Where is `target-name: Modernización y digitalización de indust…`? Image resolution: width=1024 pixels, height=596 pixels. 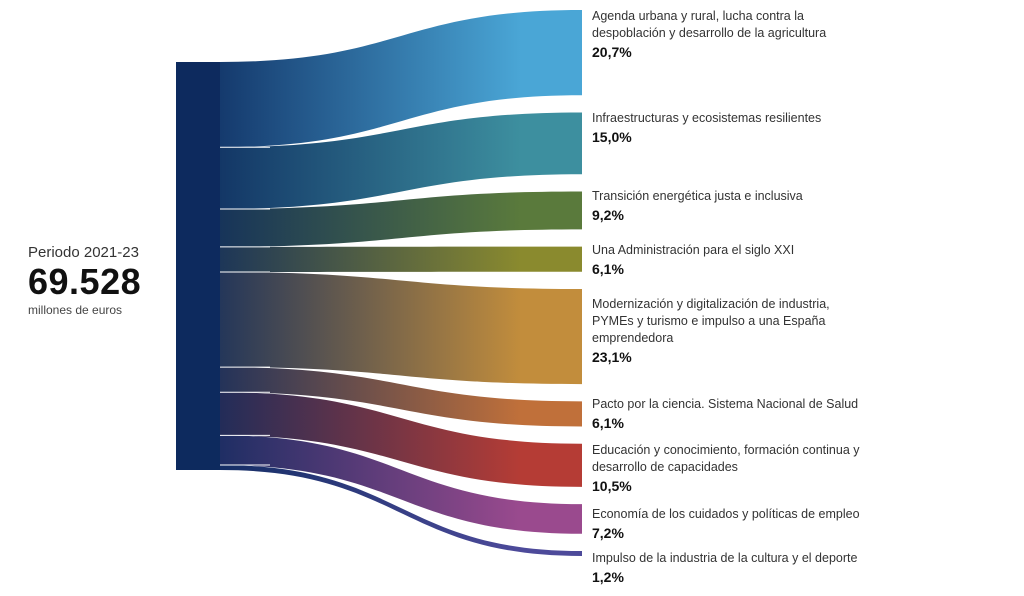 target-name: Modernización y digitalización de indust… is located at coordinates (711, 321).